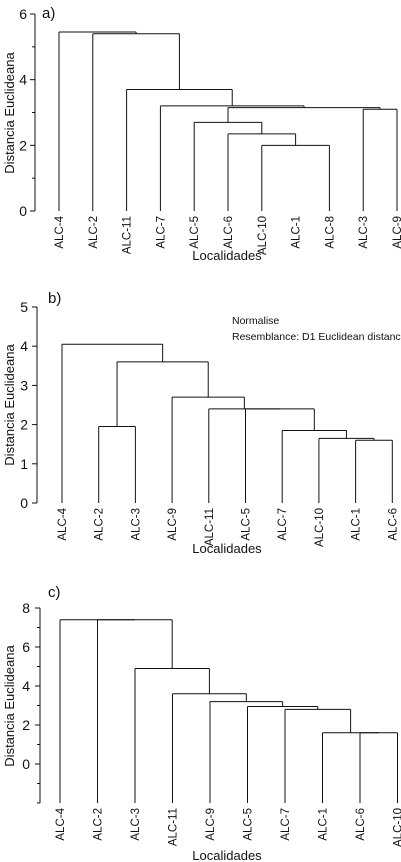 This screenshot has width=401, height=862. I want to click on leaf-label: ALC-8, so click(330, 232).